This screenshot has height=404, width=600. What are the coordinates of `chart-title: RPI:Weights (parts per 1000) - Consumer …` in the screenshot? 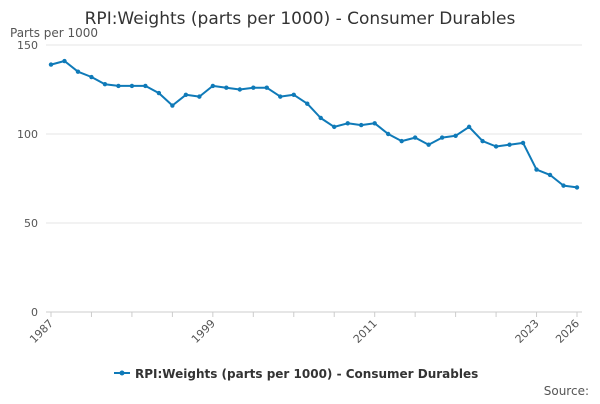 It's located at (300, 19).